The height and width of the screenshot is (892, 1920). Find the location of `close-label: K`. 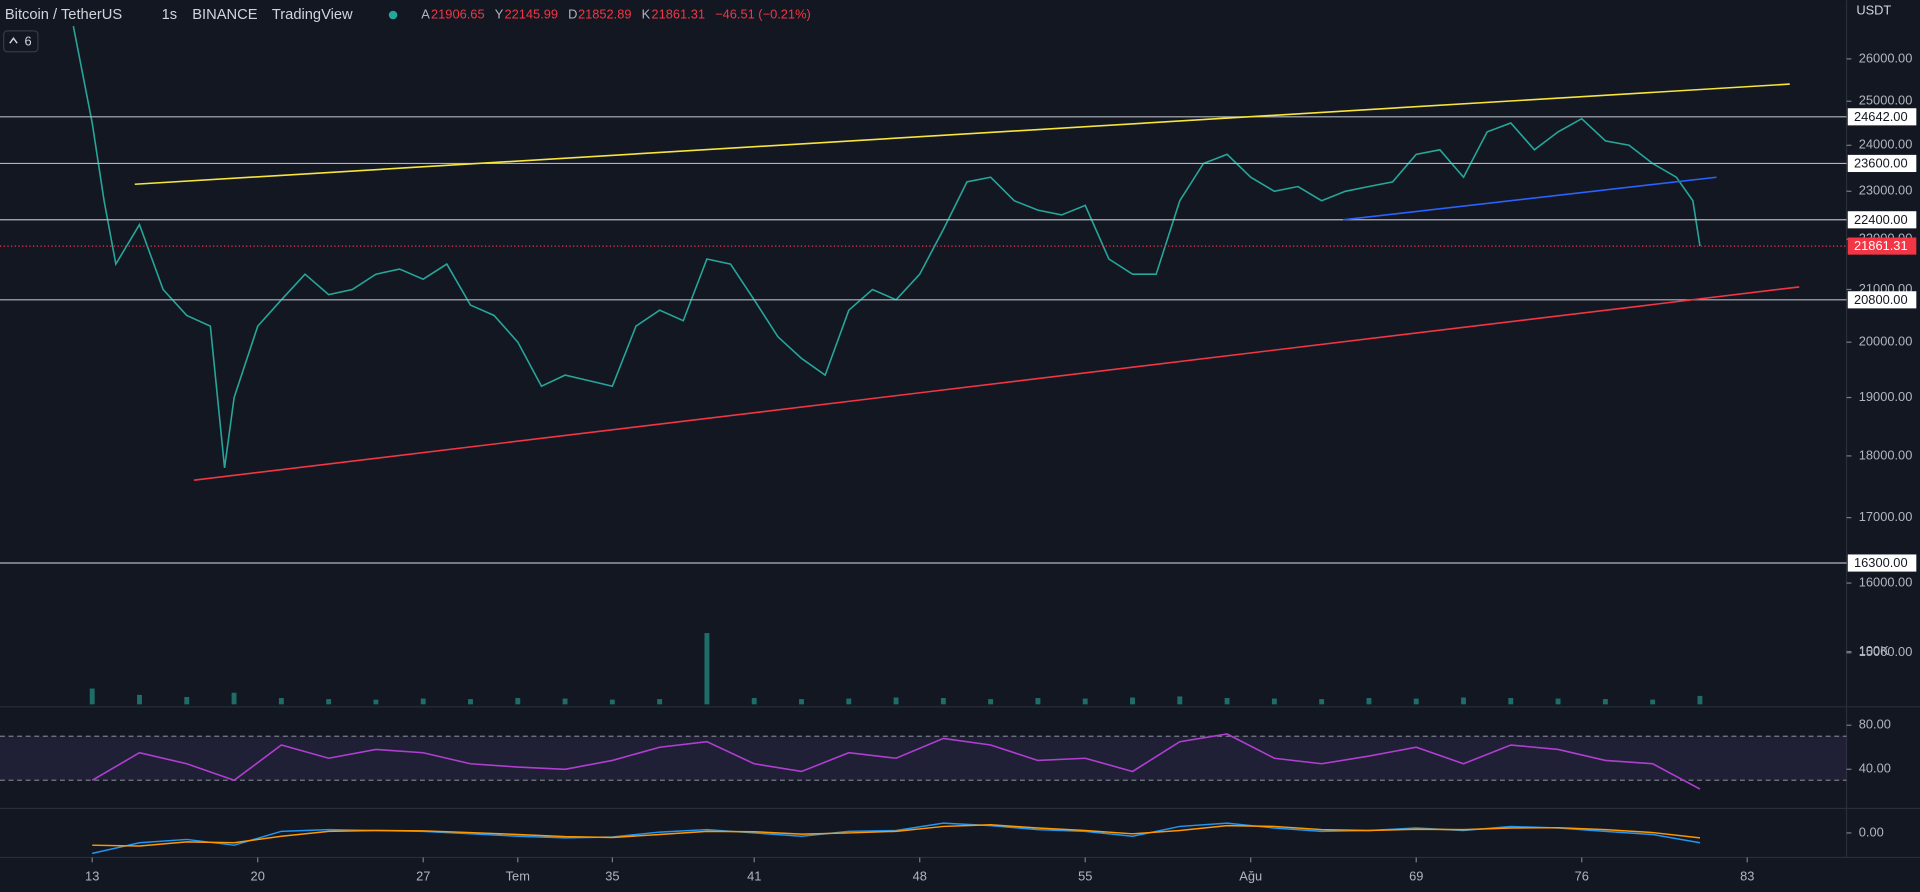

close-label: K is located at coordinates (646, 13).